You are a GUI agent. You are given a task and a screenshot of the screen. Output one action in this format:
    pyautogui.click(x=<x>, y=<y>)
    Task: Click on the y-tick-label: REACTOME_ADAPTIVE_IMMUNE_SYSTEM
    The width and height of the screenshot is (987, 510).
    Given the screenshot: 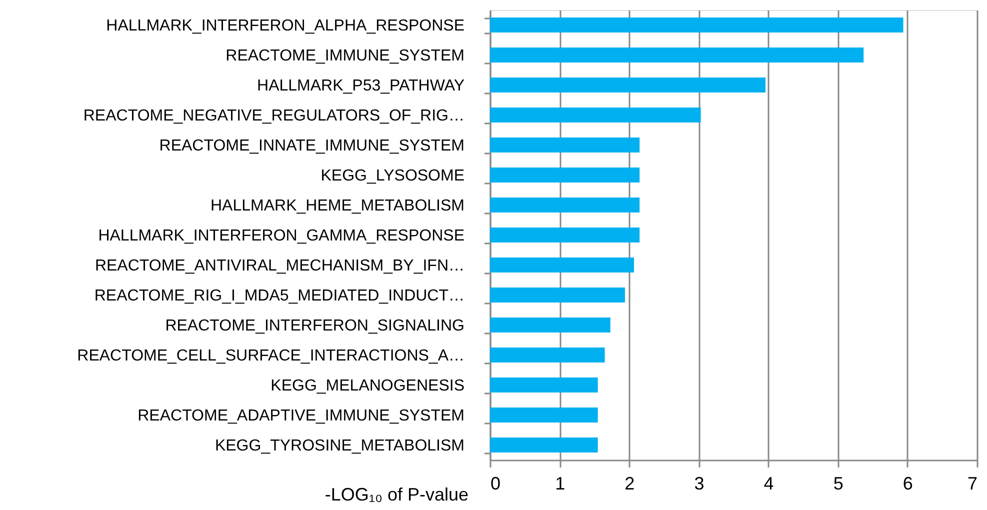 What is the action you would take?
    pyautogui.click(x=301, y=416)
    